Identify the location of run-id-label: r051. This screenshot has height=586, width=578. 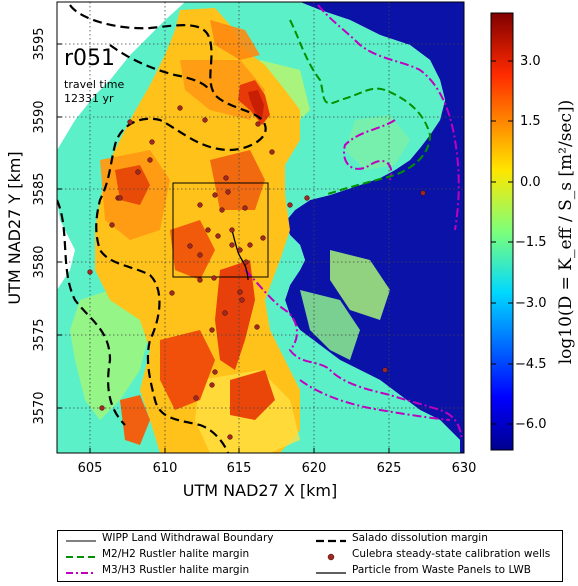
(89, 58).